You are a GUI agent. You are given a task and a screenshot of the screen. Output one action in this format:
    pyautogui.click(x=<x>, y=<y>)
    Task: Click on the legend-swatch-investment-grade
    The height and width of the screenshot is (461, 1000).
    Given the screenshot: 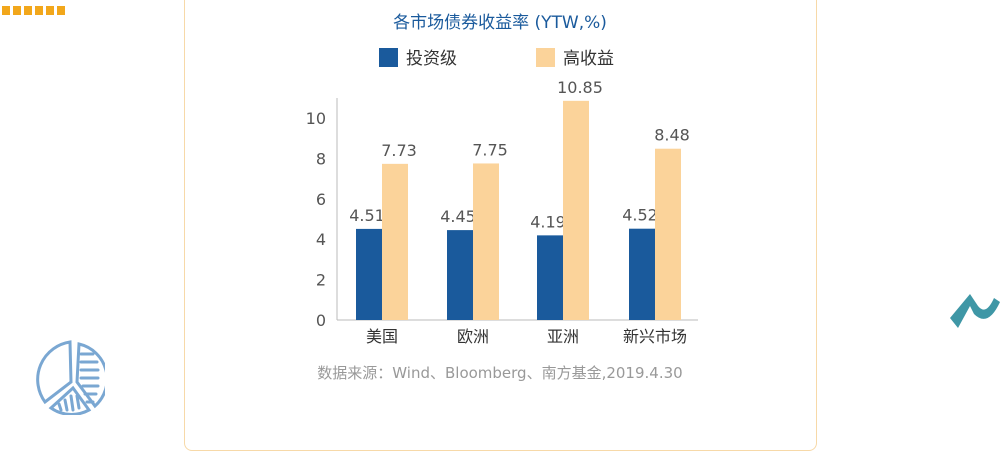 What is the action you would take?
    pyautogui.click(x=388, y=57)
    